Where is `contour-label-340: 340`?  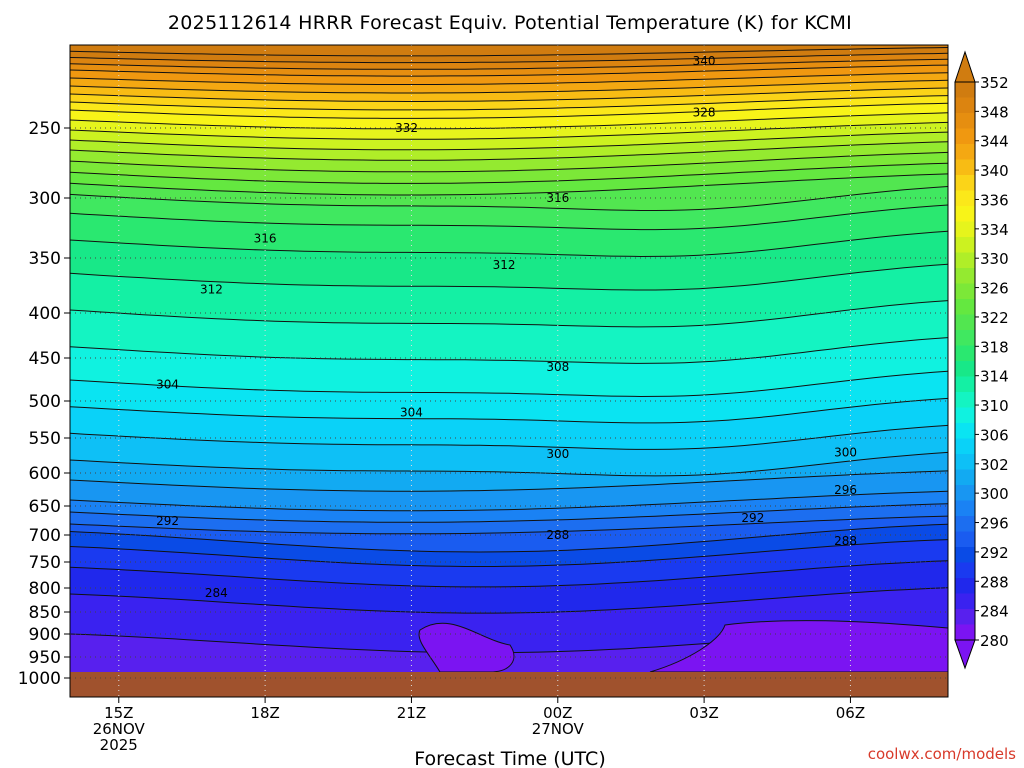
contour-label-340: 340 is located at coordinates (704, 61).